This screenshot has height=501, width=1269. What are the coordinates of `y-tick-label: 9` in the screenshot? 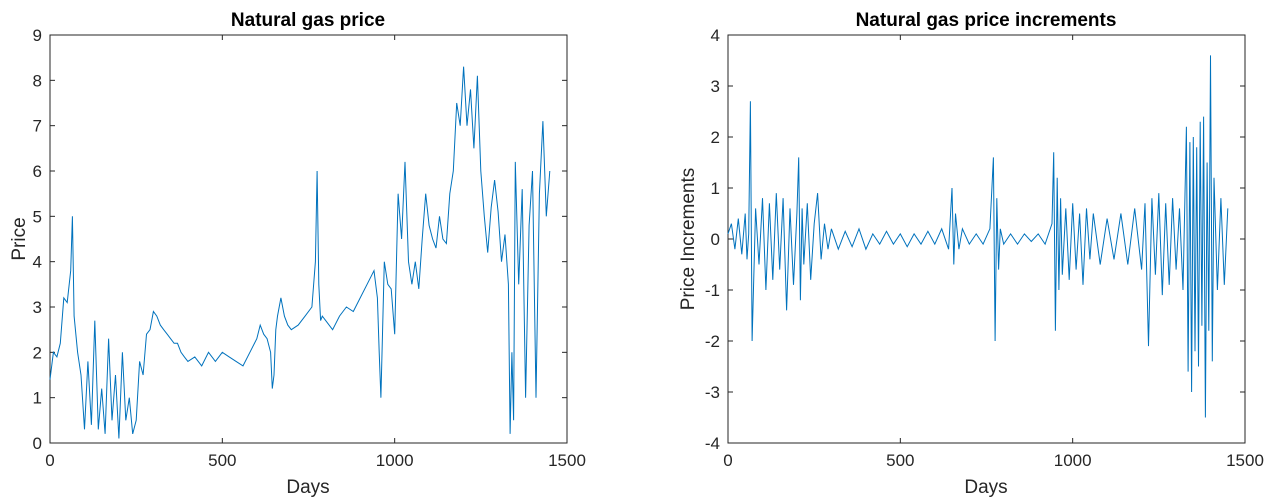 It's located at (37, 35).